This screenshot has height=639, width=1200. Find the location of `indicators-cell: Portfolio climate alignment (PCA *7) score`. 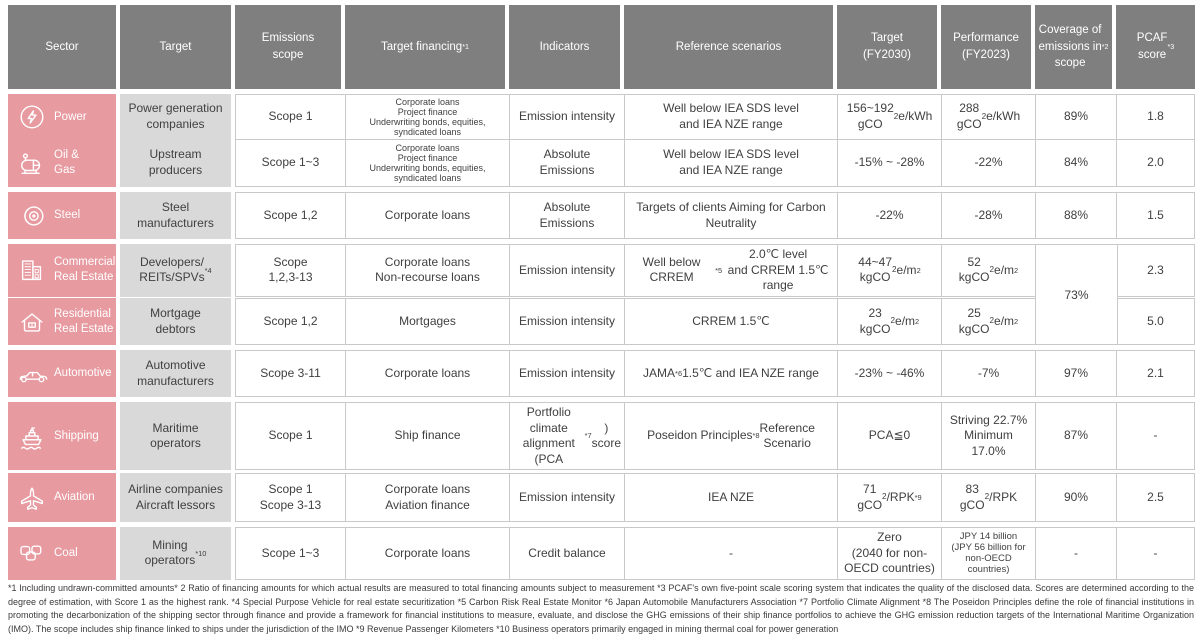

indicators-cell: Portfolio climate alignment (PCA *7) score is located at coordinates (567, 436).